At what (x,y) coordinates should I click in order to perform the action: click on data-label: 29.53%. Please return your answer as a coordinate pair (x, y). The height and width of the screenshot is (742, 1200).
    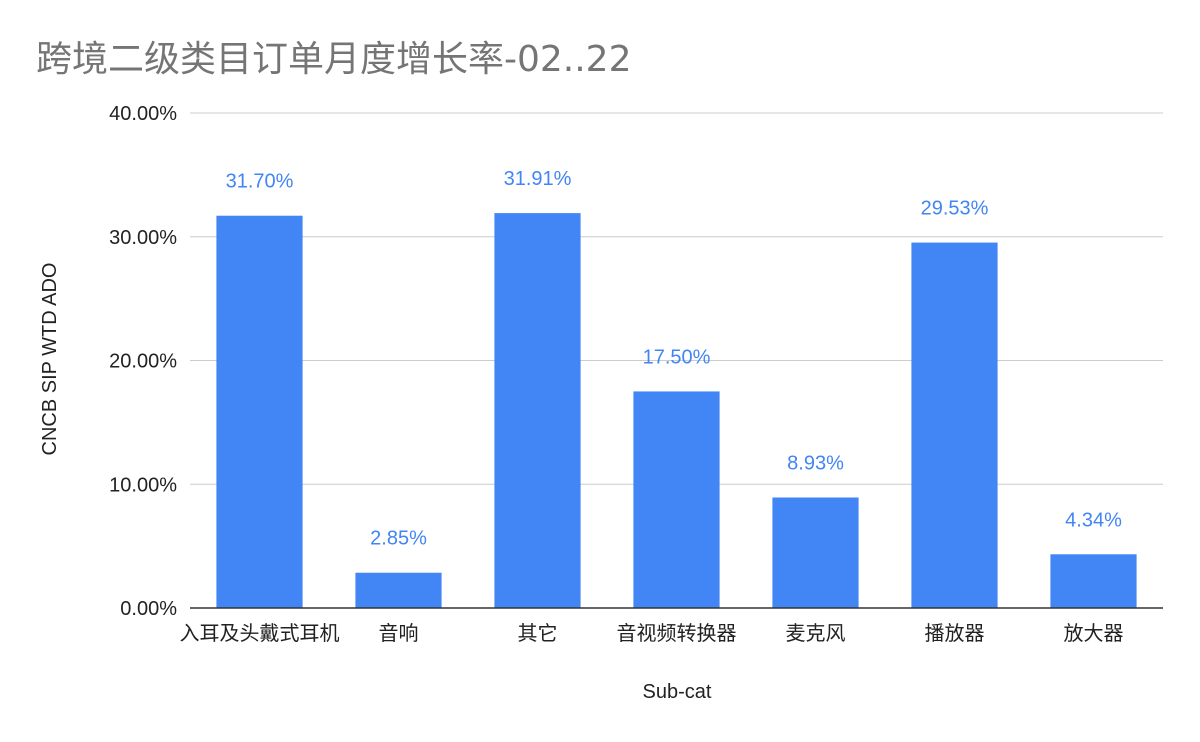
    Looking at the image, I should click on (955, 209).